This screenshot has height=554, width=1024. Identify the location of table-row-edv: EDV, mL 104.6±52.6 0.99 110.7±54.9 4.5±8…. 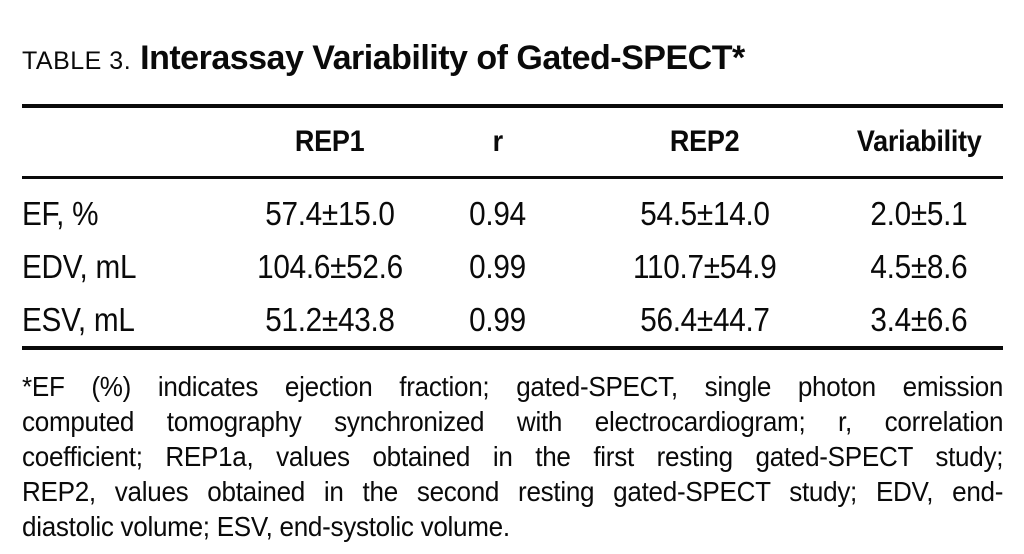
(512, 266).